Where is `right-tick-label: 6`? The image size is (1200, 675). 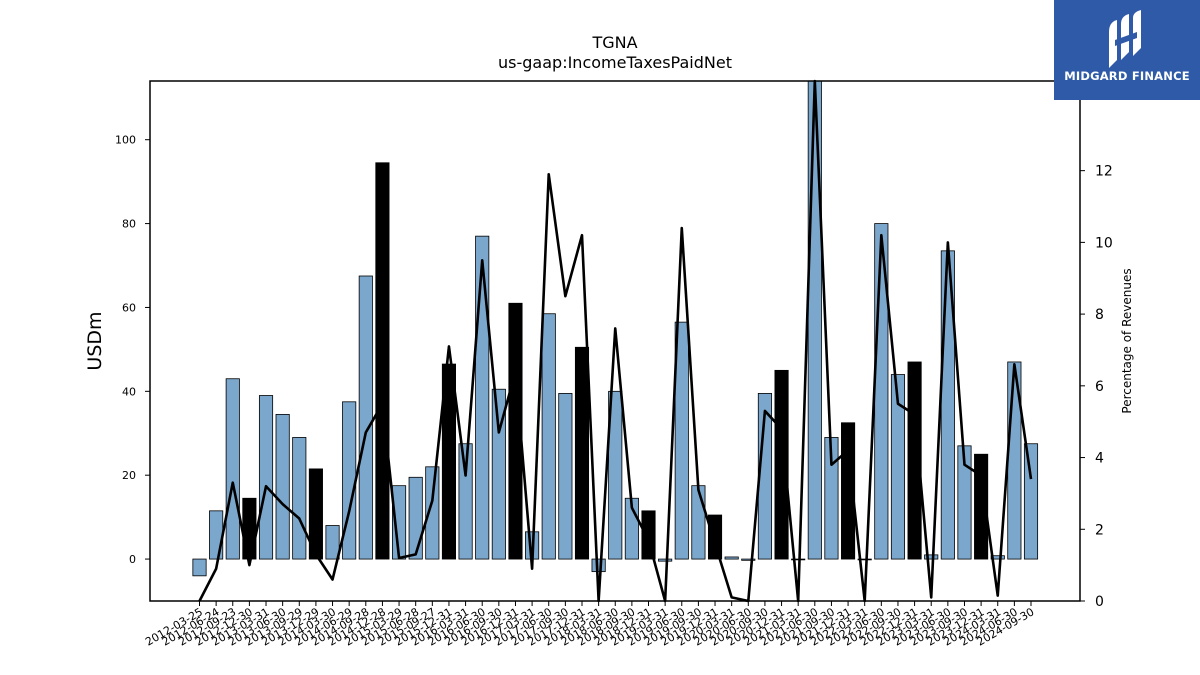 right-tick-label: 6 is located at coordinates (1099, 387).